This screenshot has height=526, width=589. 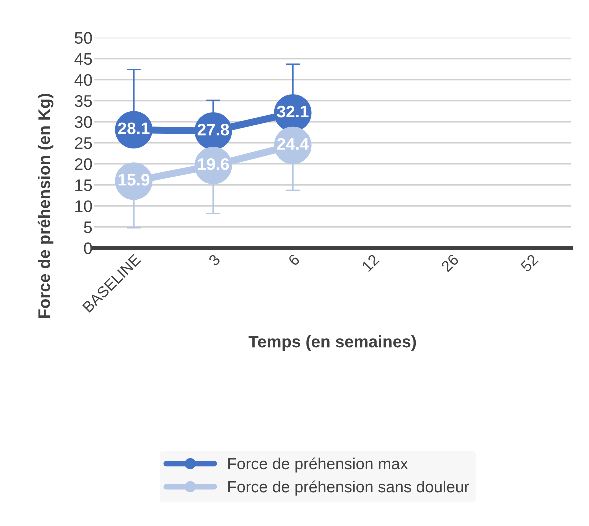 What do you see at coordinates (88, 228) in the screenshot?
I see `y-tick-label: 5` at bounding box center [88, 228].